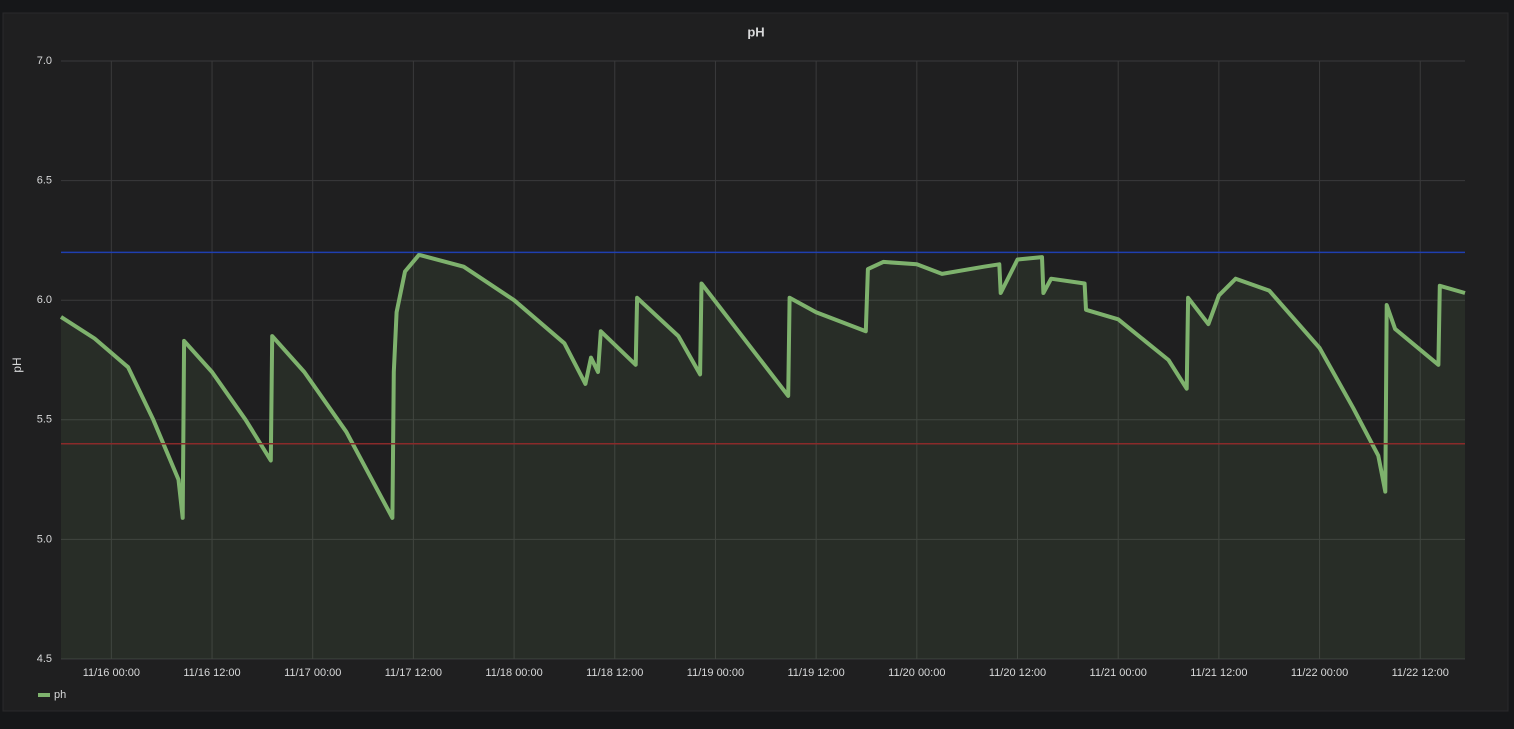  What do you see at coordinates (44, 659) in the screenshot?
I see `y-tick-label: 4.5` at bounding box center [44, 659].